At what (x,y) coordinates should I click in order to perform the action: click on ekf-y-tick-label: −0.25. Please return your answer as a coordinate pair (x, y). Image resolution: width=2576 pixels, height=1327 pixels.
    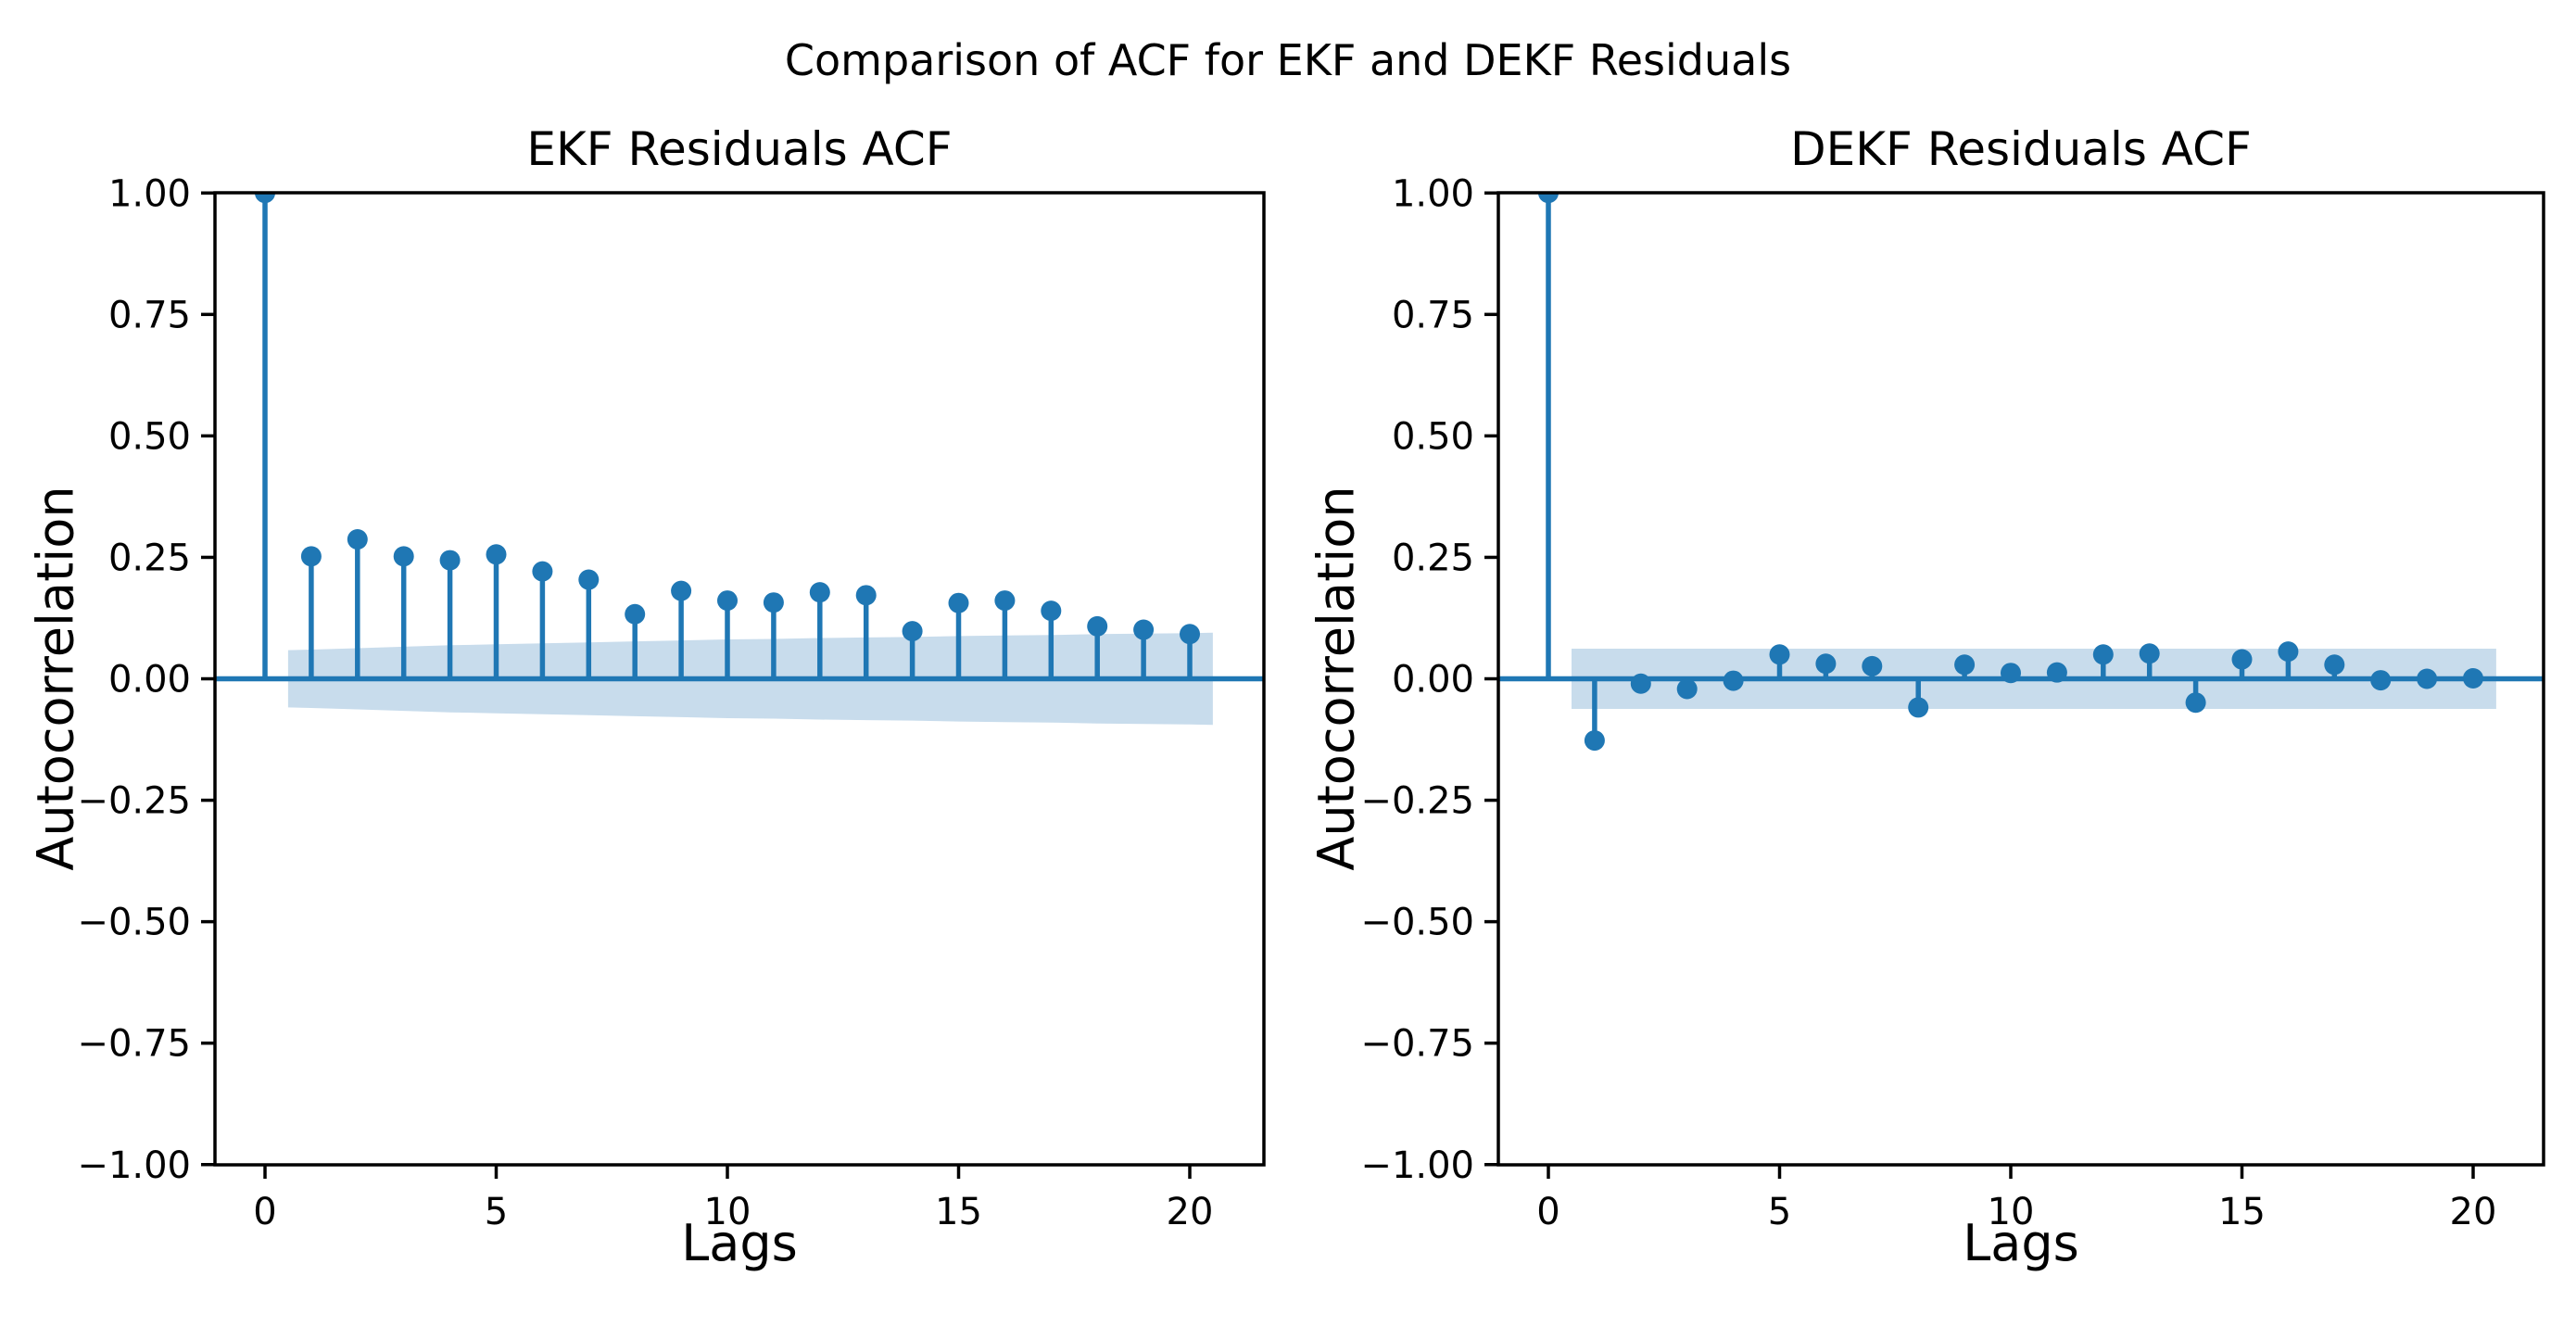
    Looking at the image, I should click on (134, 802).